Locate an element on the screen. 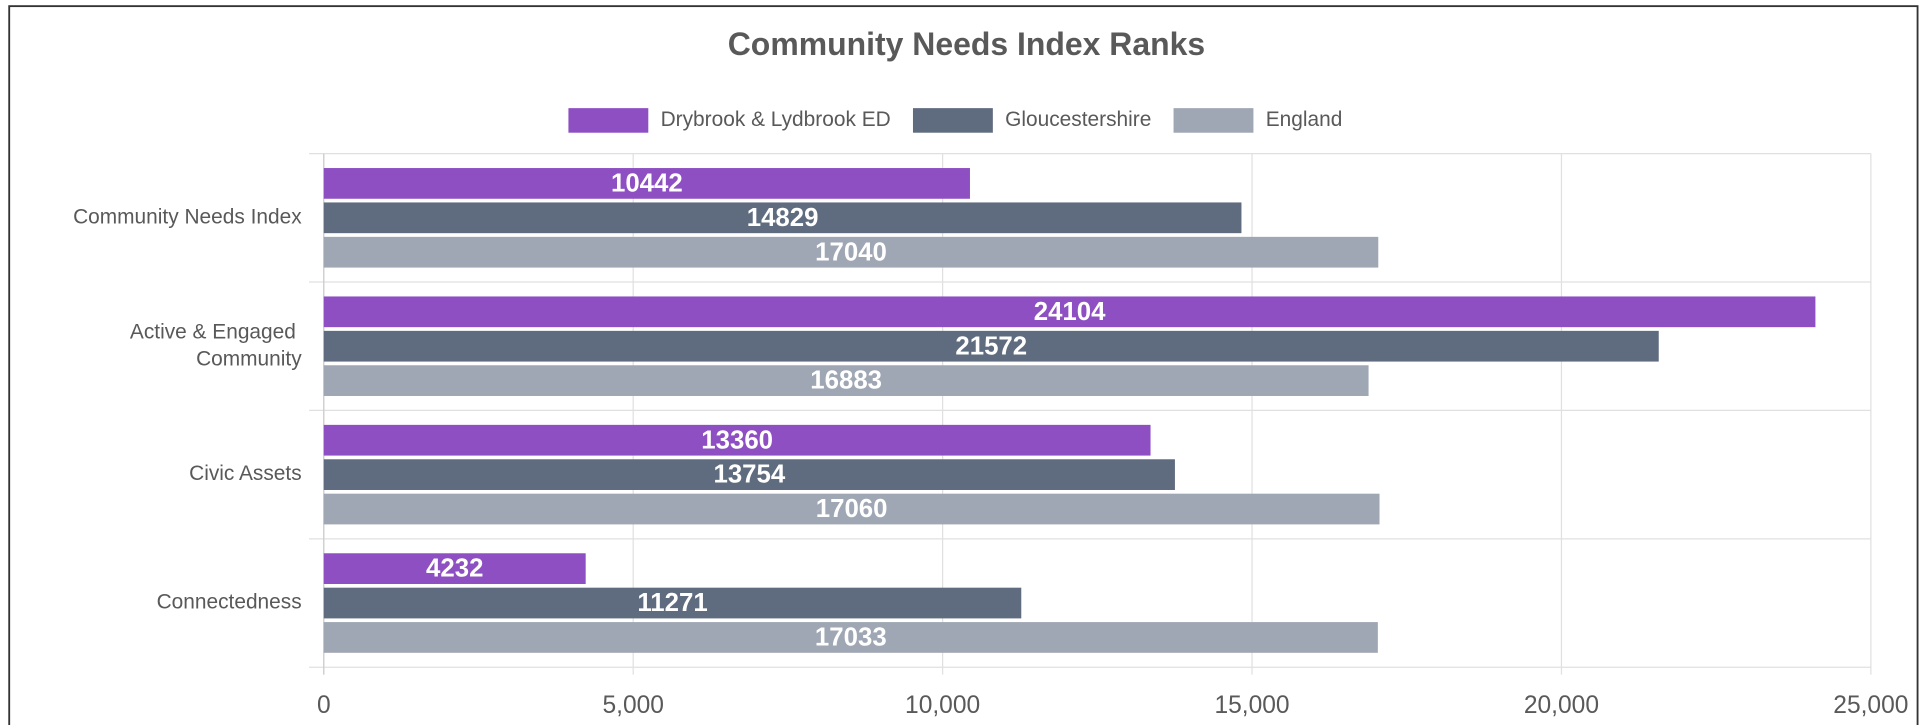 This screenshot has height=725, width=1928. legend-label: Gloucestershire is located at coordinates (1078, 119).